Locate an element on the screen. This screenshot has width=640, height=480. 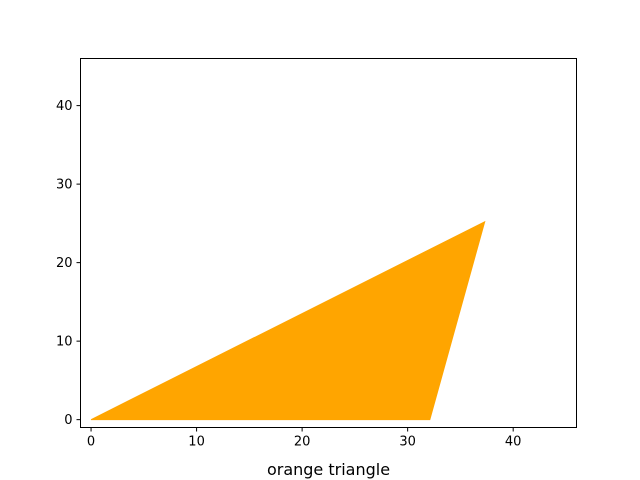
y-axis: 0 10 20 30 40 is located at coordinates (68, 263).